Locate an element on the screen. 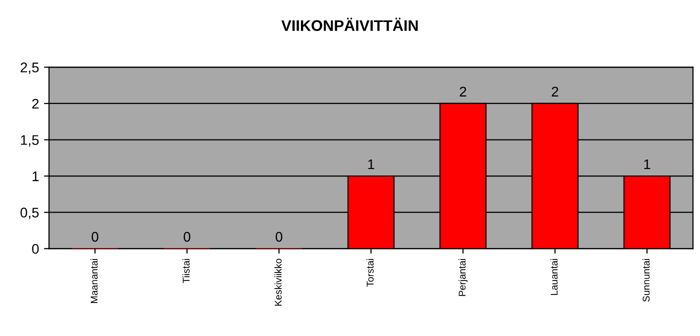  x-tick-label: Perjantai is located at coordinates (463, 277).